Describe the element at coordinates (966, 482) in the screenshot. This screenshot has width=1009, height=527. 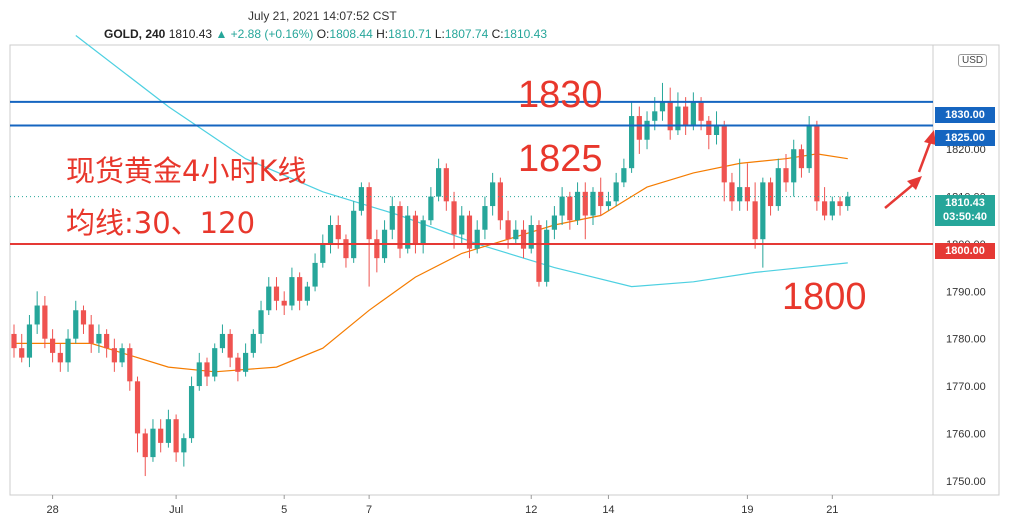
I see `y-tick-label: 1750.00` at that location.